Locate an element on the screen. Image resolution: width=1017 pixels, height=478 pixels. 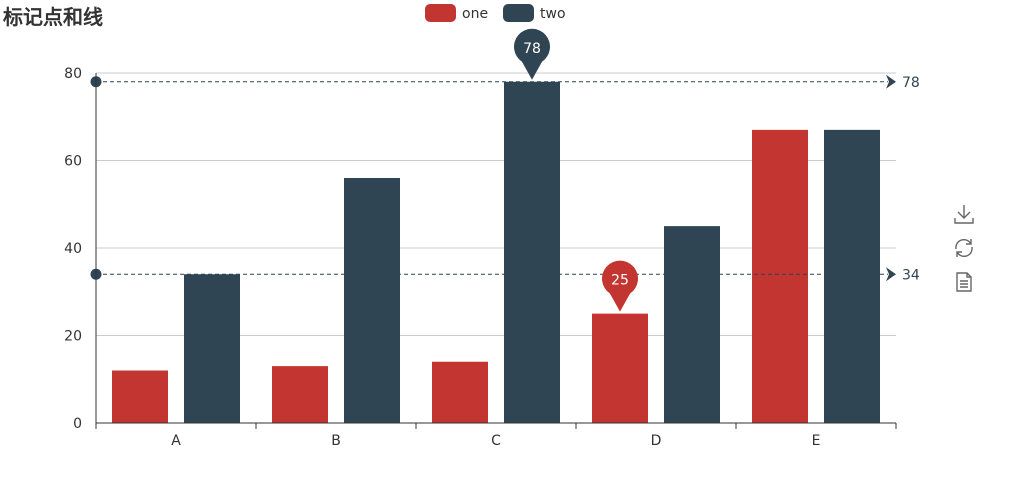
bar-two-A is located at coordinates (212, 348).